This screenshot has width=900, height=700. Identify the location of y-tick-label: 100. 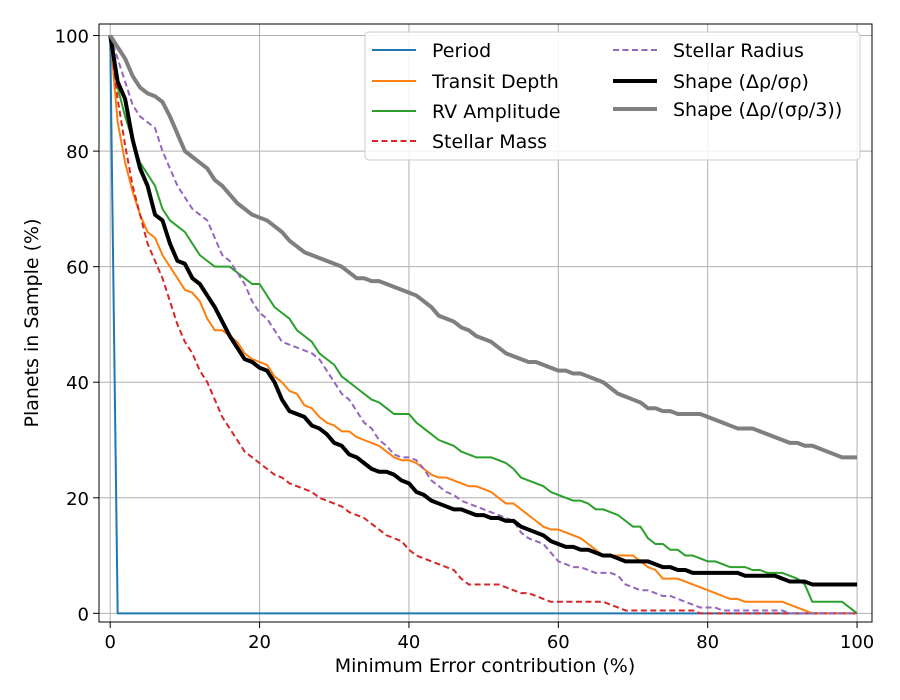
(72, 37).